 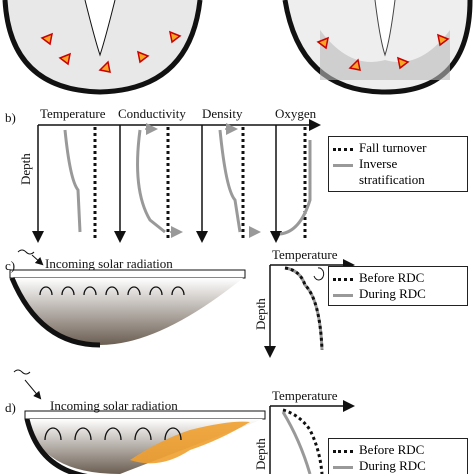 I want to click on legend-label: Fall turnover, so click(x=393, y=147).